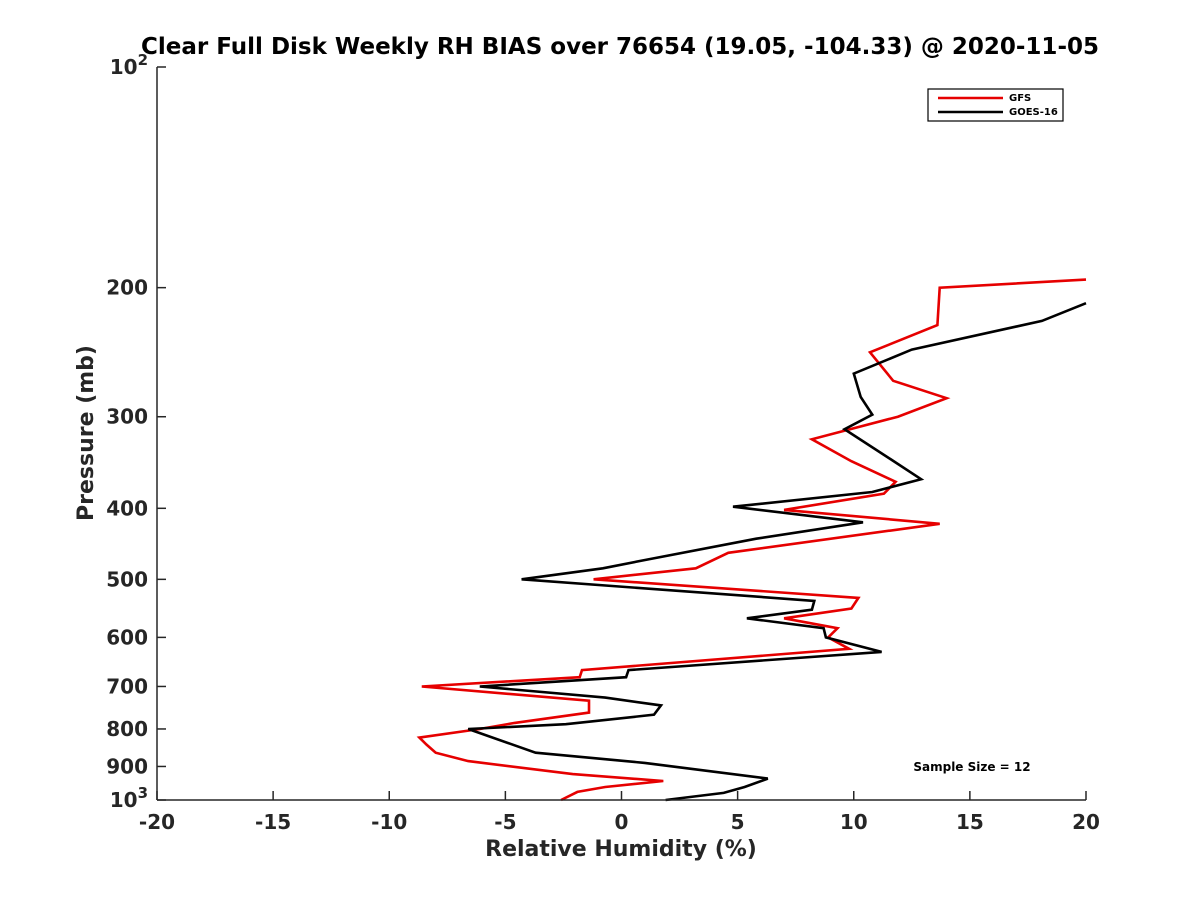 The image size is (1200, 900). What do you see at coordinates (273, 822) in the screenshot?
I see `x-tick-label: -15` at bounding box center [273, 822].